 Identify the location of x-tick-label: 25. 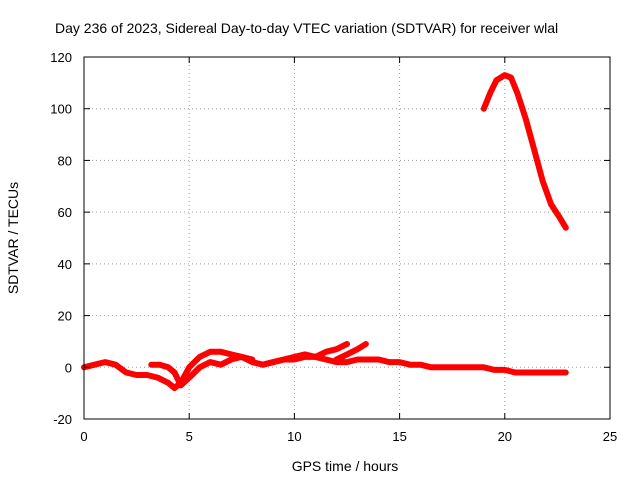
(610, 436).